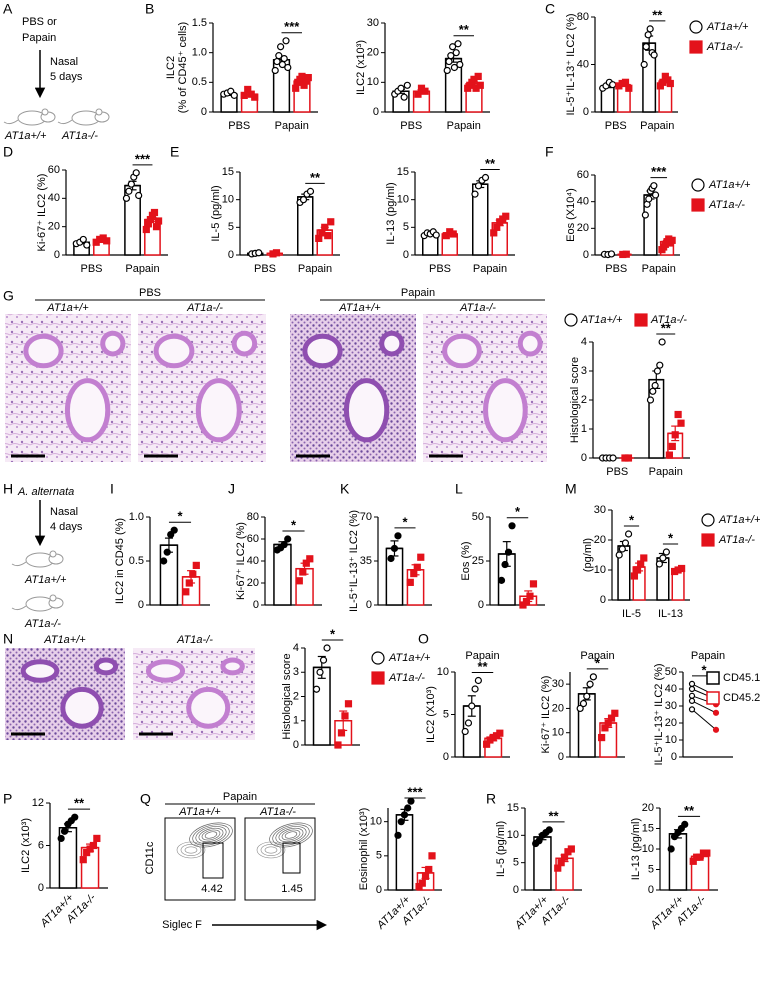 This screenshot has width=760, height=981. Describe the element at coordinates (213, 860) in the screenshot. I see `flow-gate` at that location.